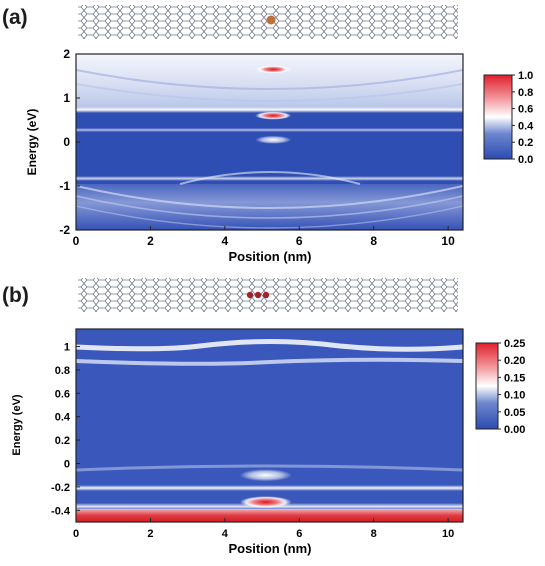 The height and width of the screenshot is (566, 545). Describe the element at coordinates (514, 396) in the screenshot. I see `colorbar-tick-label: 0.10` at that location.